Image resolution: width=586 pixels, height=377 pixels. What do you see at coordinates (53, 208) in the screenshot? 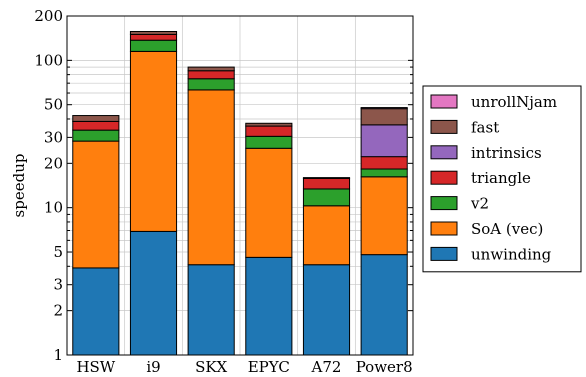
I see `y-tick-label: 10` at bounding box center [53, 208].